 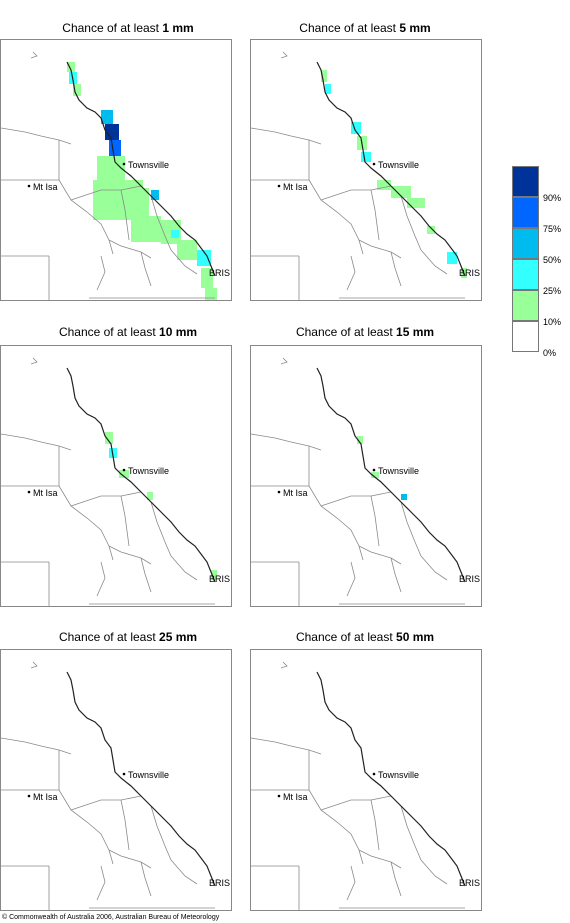 What do you see at coordinates (365, 637) in the screenshot?
I see `panel-title-50mm: Chance of at least 50 mm` at bounding box center [365, 637].